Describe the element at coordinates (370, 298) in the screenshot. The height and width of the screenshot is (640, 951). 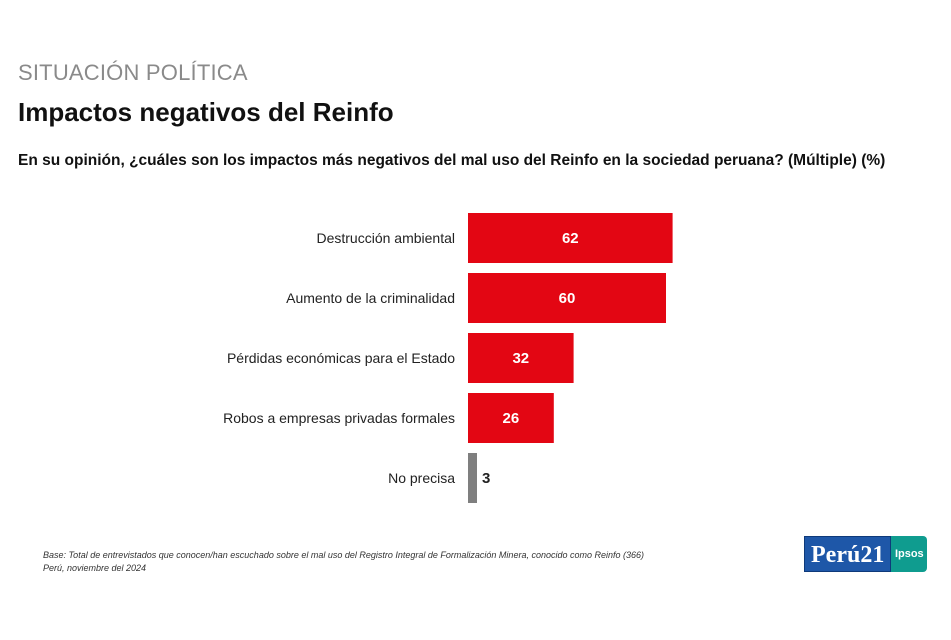
I see `category-label: Aumento de la criminalidad` at that location.